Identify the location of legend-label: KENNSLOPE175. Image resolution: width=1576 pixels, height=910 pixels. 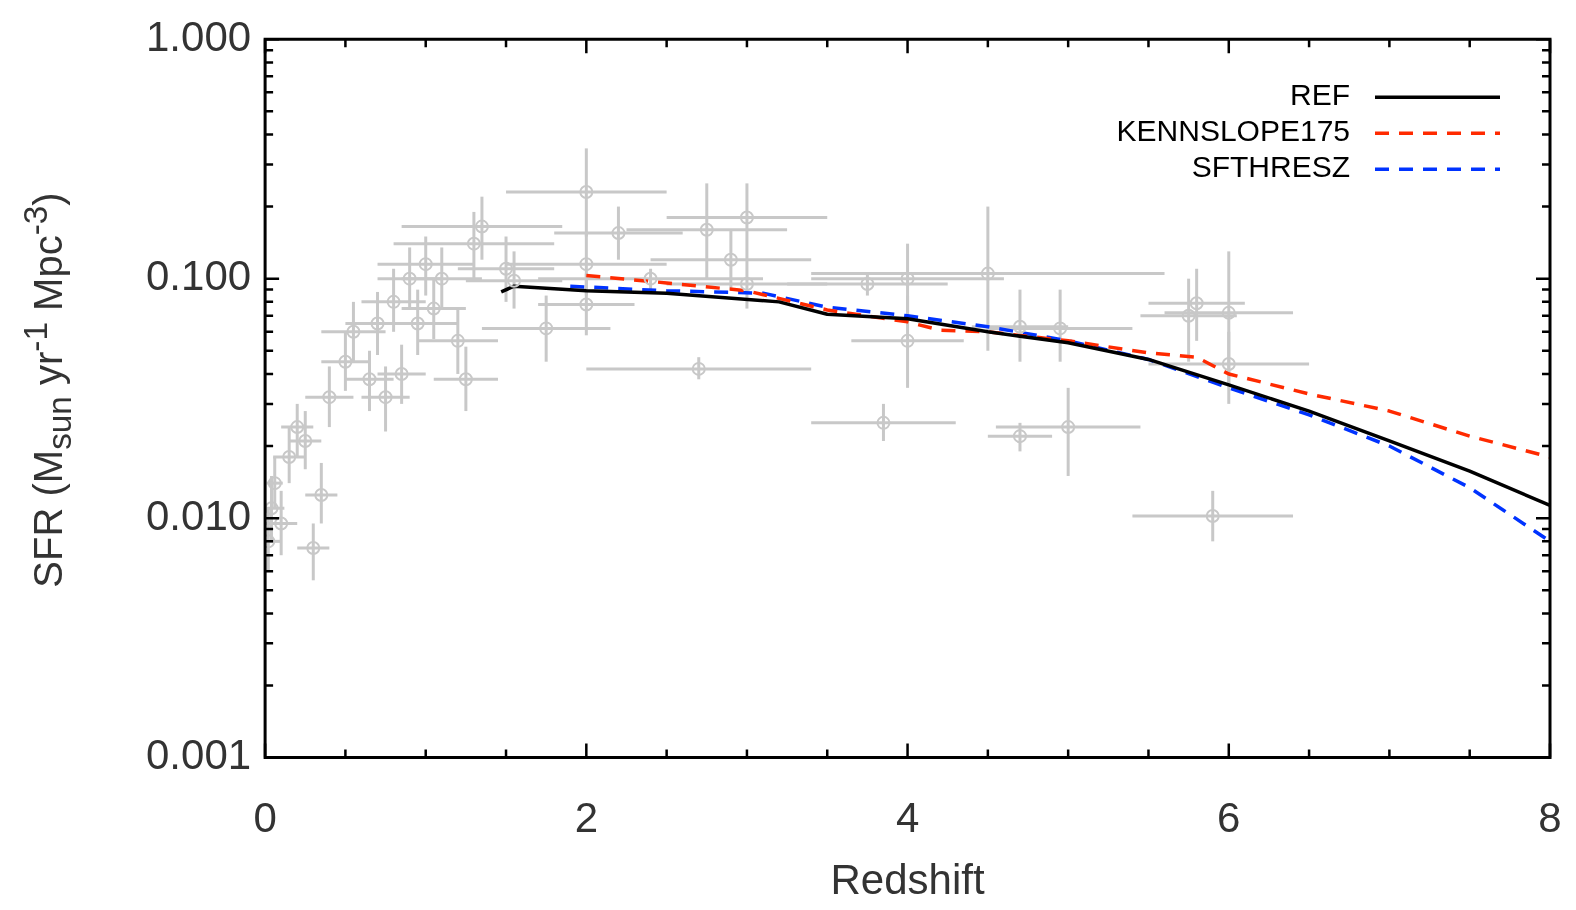
(1233, 131).